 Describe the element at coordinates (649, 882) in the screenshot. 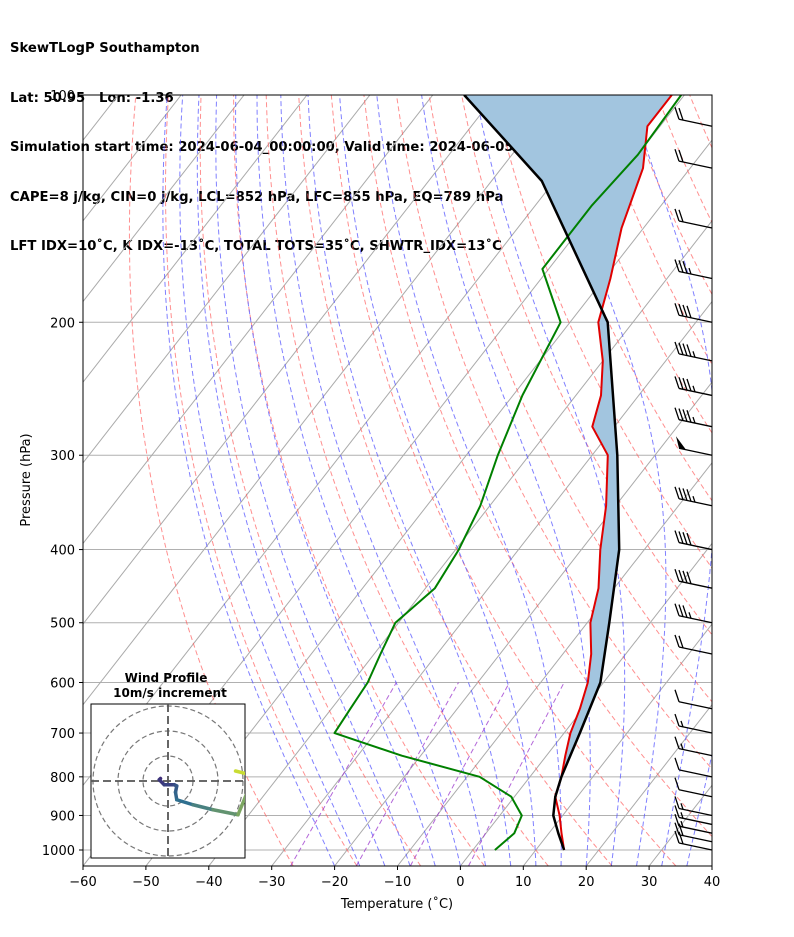

I see `x-tick-label: 30` at that location.